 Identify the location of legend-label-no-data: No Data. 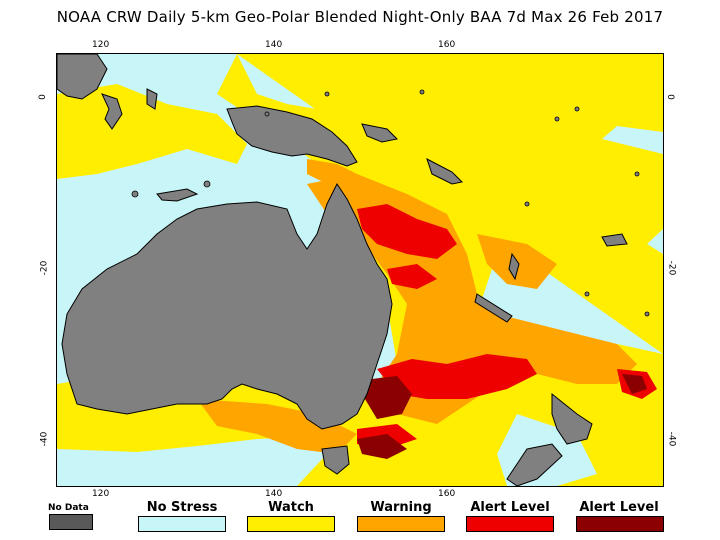
(68, 508).